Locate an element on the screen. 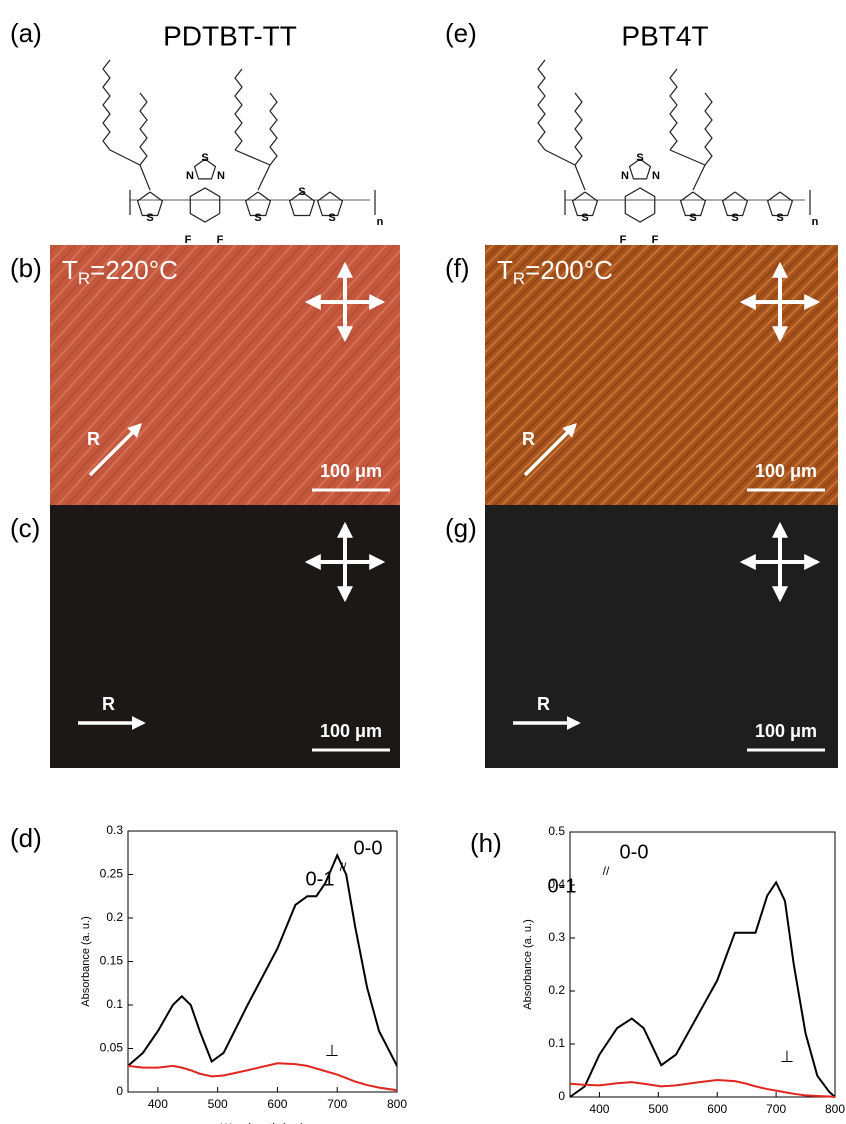 The height and width of the screenshot is (1124, 846). panel-label: (d) is located at coordinates (26, 838).